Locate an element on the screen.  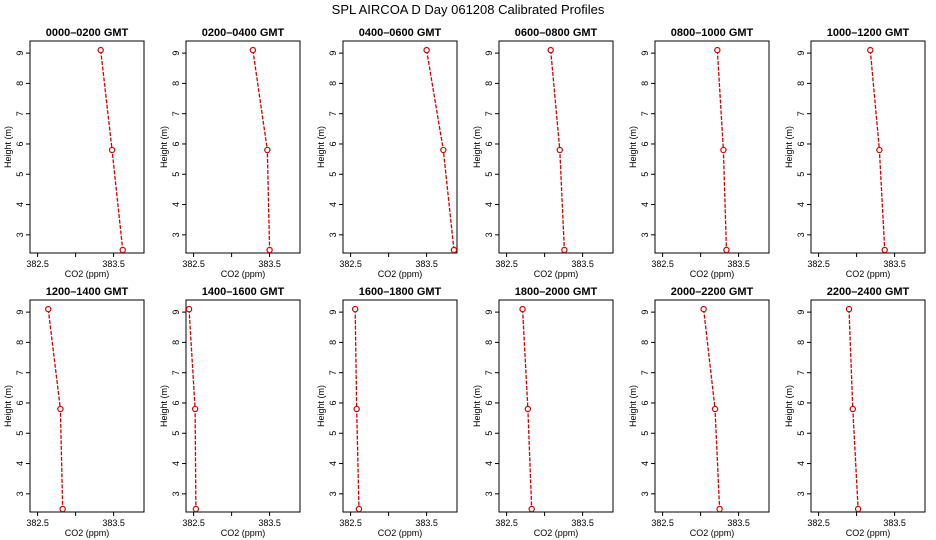
panel-title: 1000–1200 GMT is located at coordinates (868, 33).